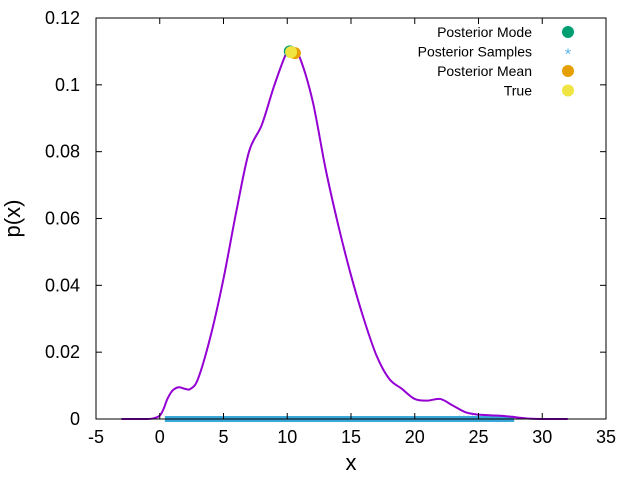 The height and width of the screenshot is (480, 640). What do you see at coordinates (518, 91) in the screenshot?
I see `legend-label-true: True` at bounding box center [518, 91].